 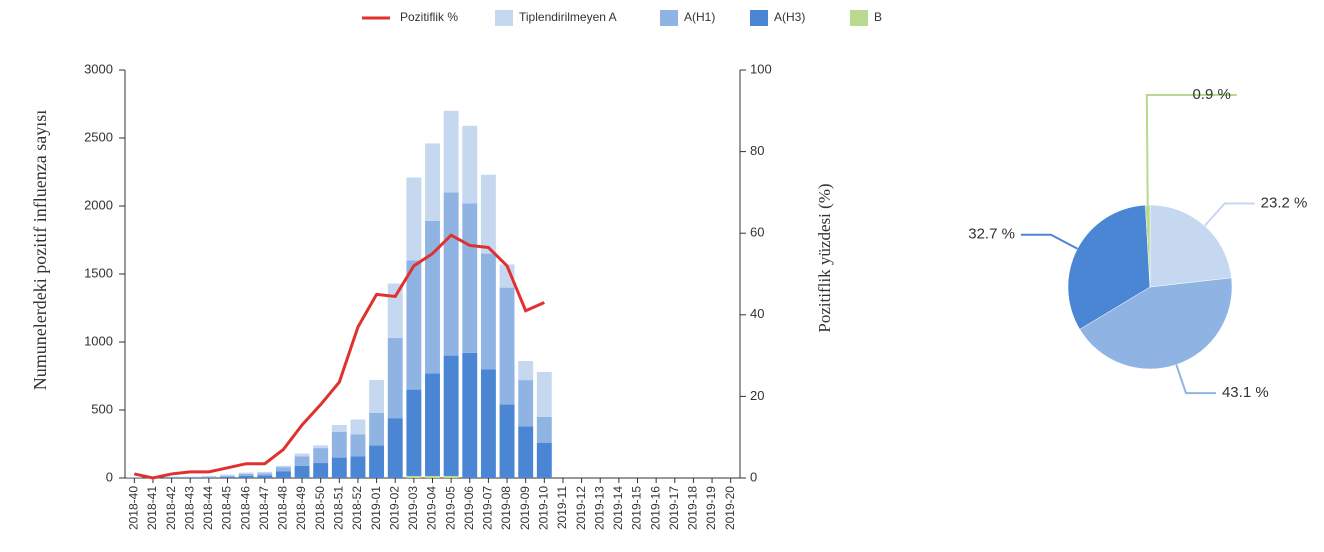 What do you see at coordinates (338, 508) in the screenshot?
I see `x-tick-label: 2018-51` at bounding box center [338, 508].